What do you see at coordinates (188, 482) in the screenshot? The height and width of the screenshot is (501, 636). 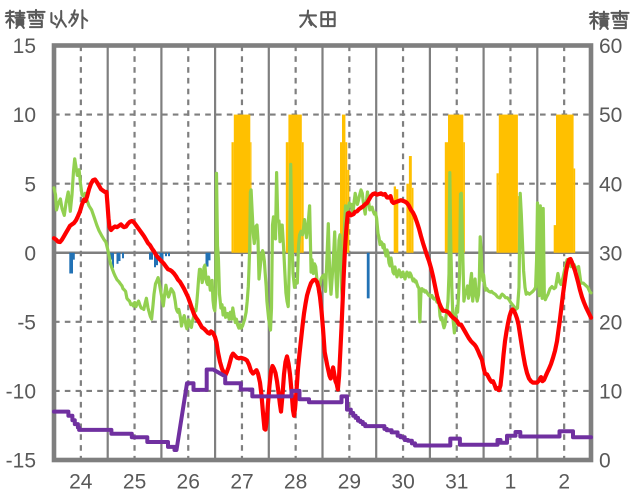 I see `svg-text: 26` at bounding box center [188, 482].